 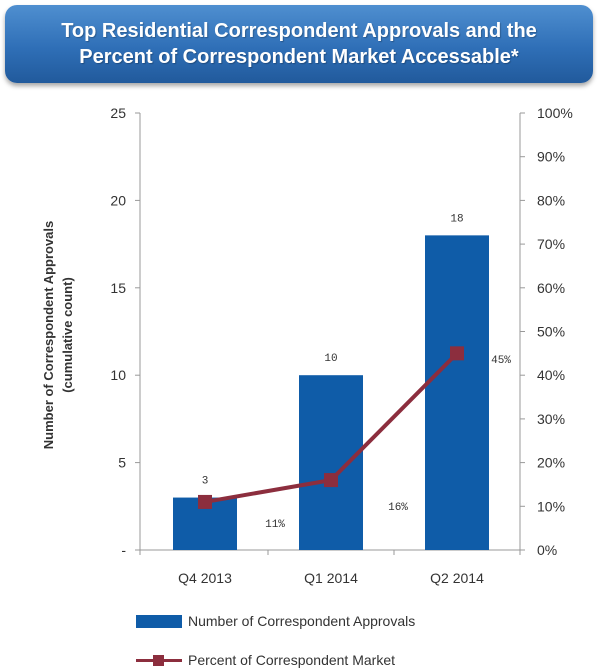 What do you see at coordinates (123, 550) in the screenshot?
I see `y-left-tick-label: -` at bounding box center [123, 550].